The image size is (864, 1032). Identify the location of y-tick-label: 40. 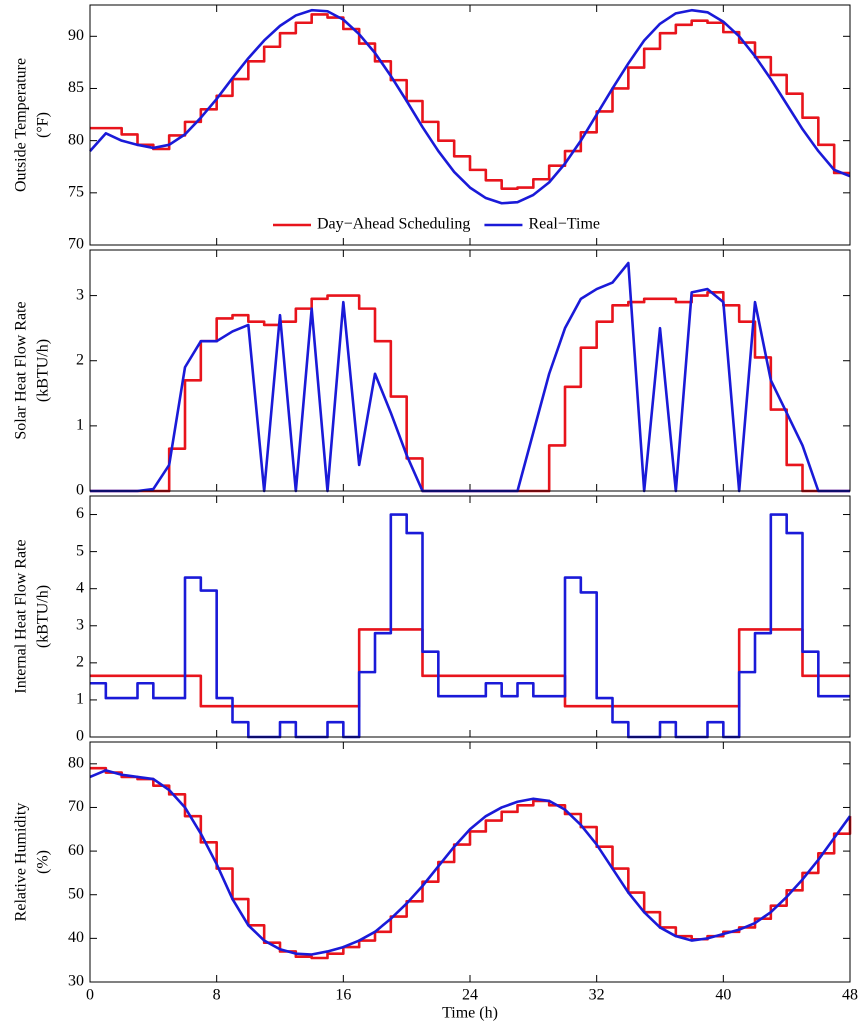
(76, 937).